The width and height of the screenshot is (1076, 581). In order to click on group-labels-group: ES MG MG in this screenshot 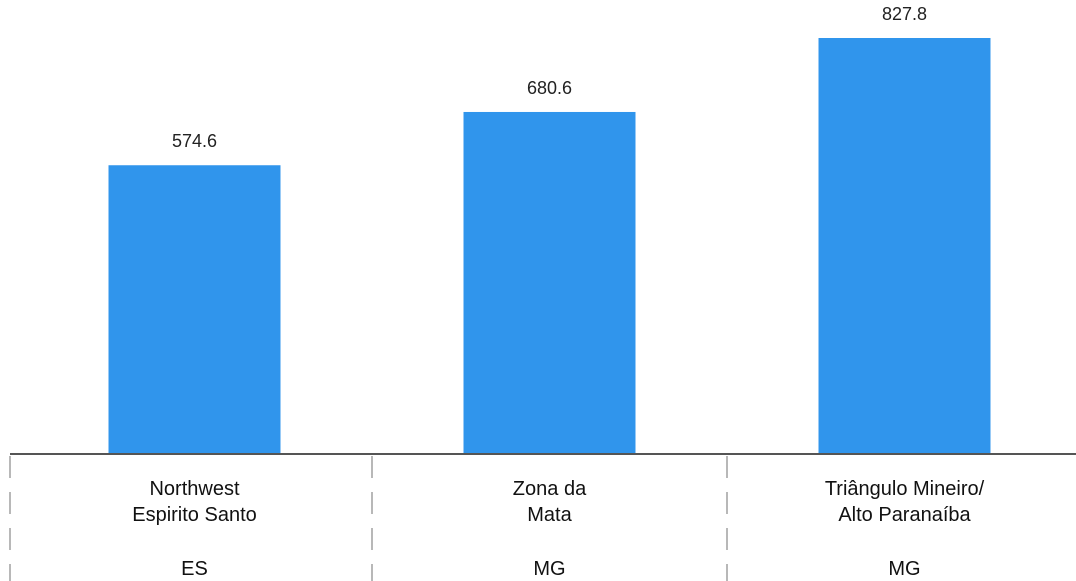, I will do `click(550, 569)`.